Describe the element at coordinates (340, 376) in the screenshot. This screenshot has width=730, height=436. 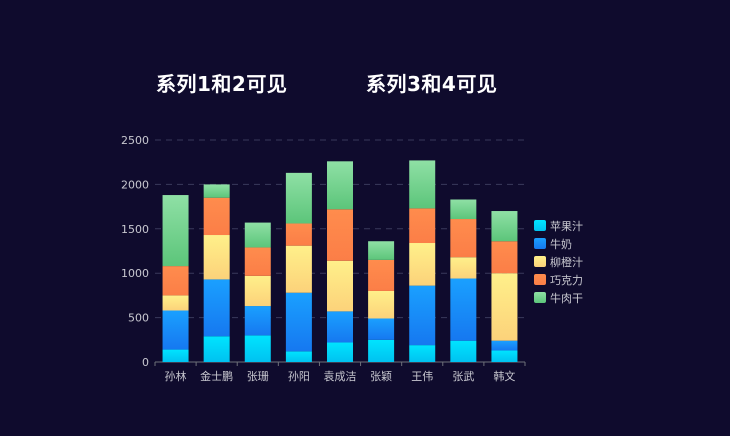
I see `x-tick-label: 袁成洁` at that location.